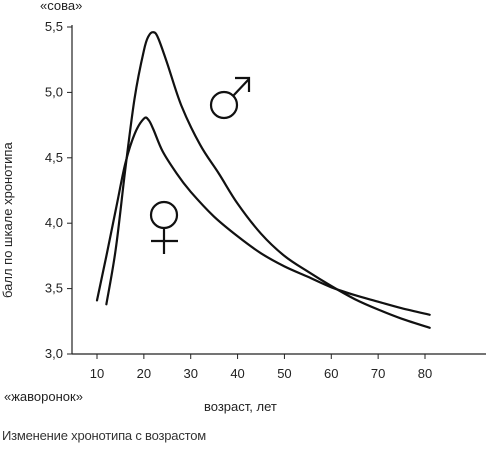 The height and width of the screenshot is (450, 486). I want to click on y-tick-label: 4,0, so click(54, 222).